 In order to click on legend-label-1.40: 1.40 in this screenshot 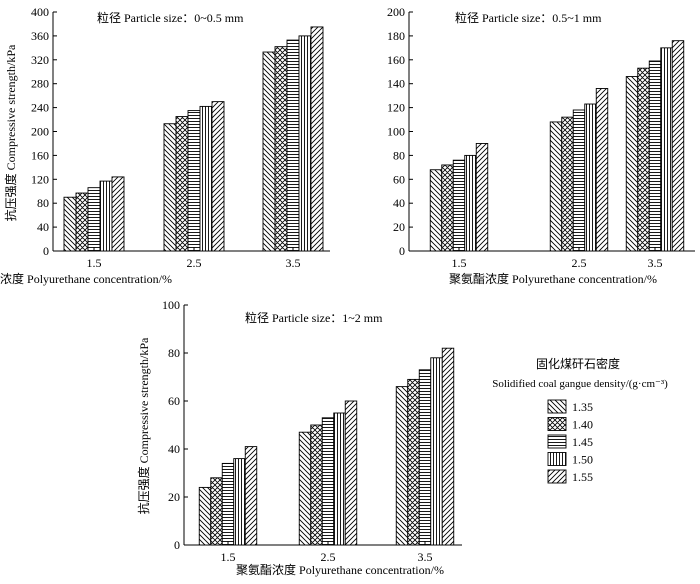, I will do `click(582, 425)`.